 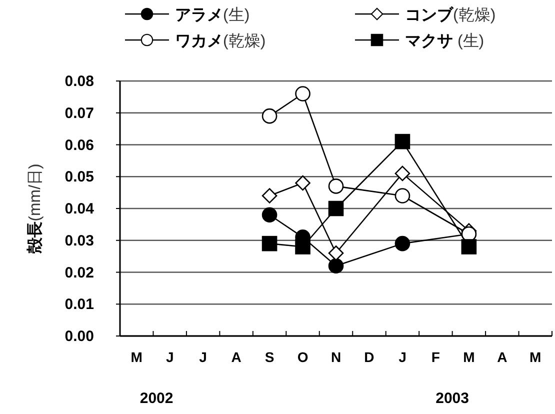 What do you see at coordinates (369, 357) in the screenshot?
I see `x-tick-label: D` at bounding box center [369, 357].